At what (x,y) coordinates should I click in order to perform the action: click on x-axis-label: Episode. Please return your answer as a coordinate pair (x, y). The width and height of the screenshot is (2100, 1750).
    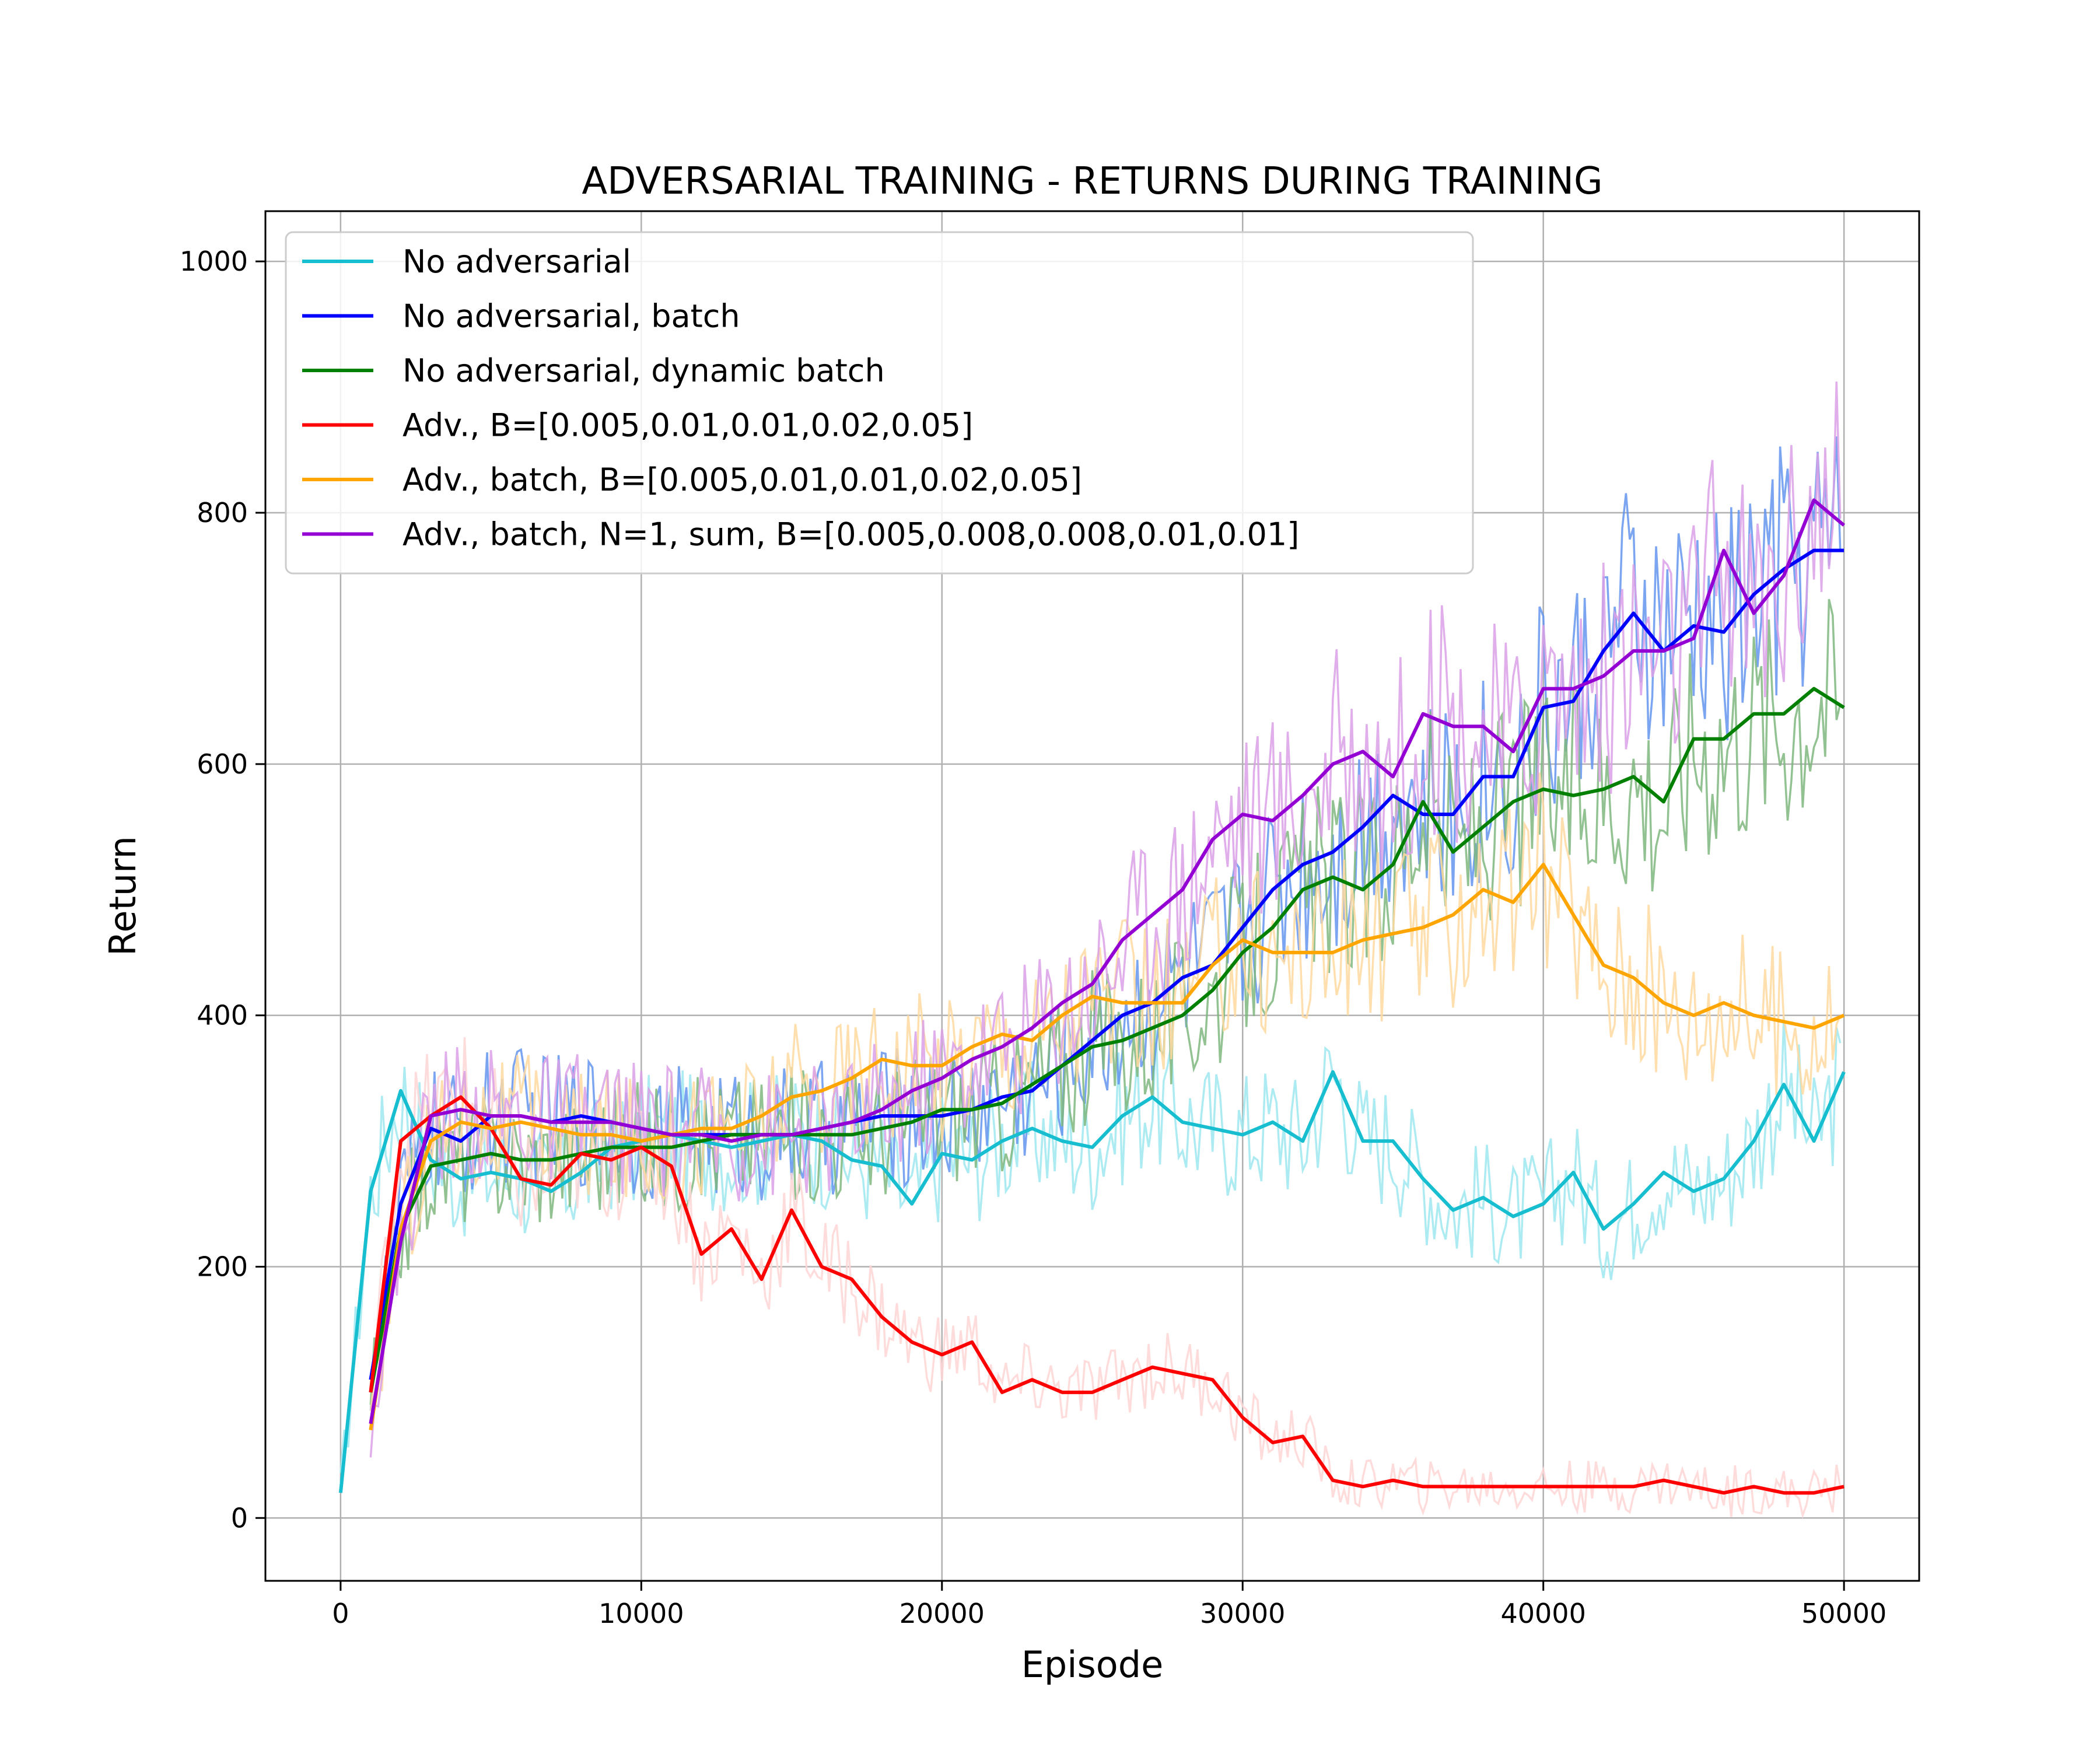
    Looking at the image, I should click on (1092, 1664).